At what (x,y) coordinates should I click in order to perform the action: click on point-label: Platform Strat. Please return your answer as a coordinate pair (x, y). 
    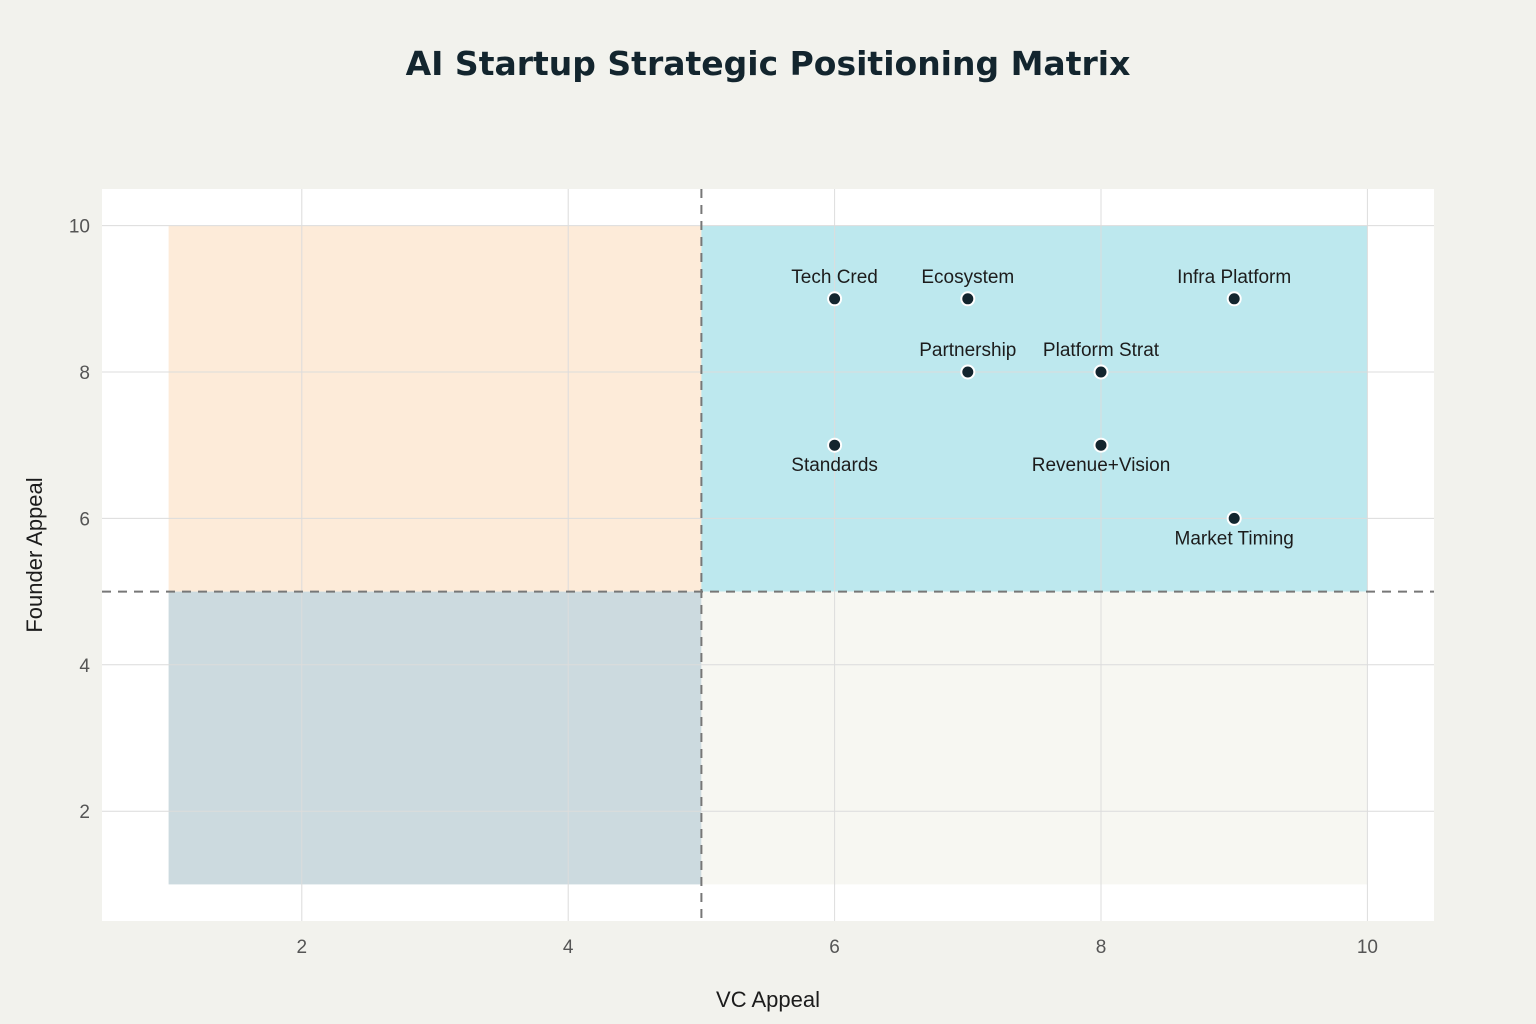
    Looking at the image, I should click on (1101, 350).